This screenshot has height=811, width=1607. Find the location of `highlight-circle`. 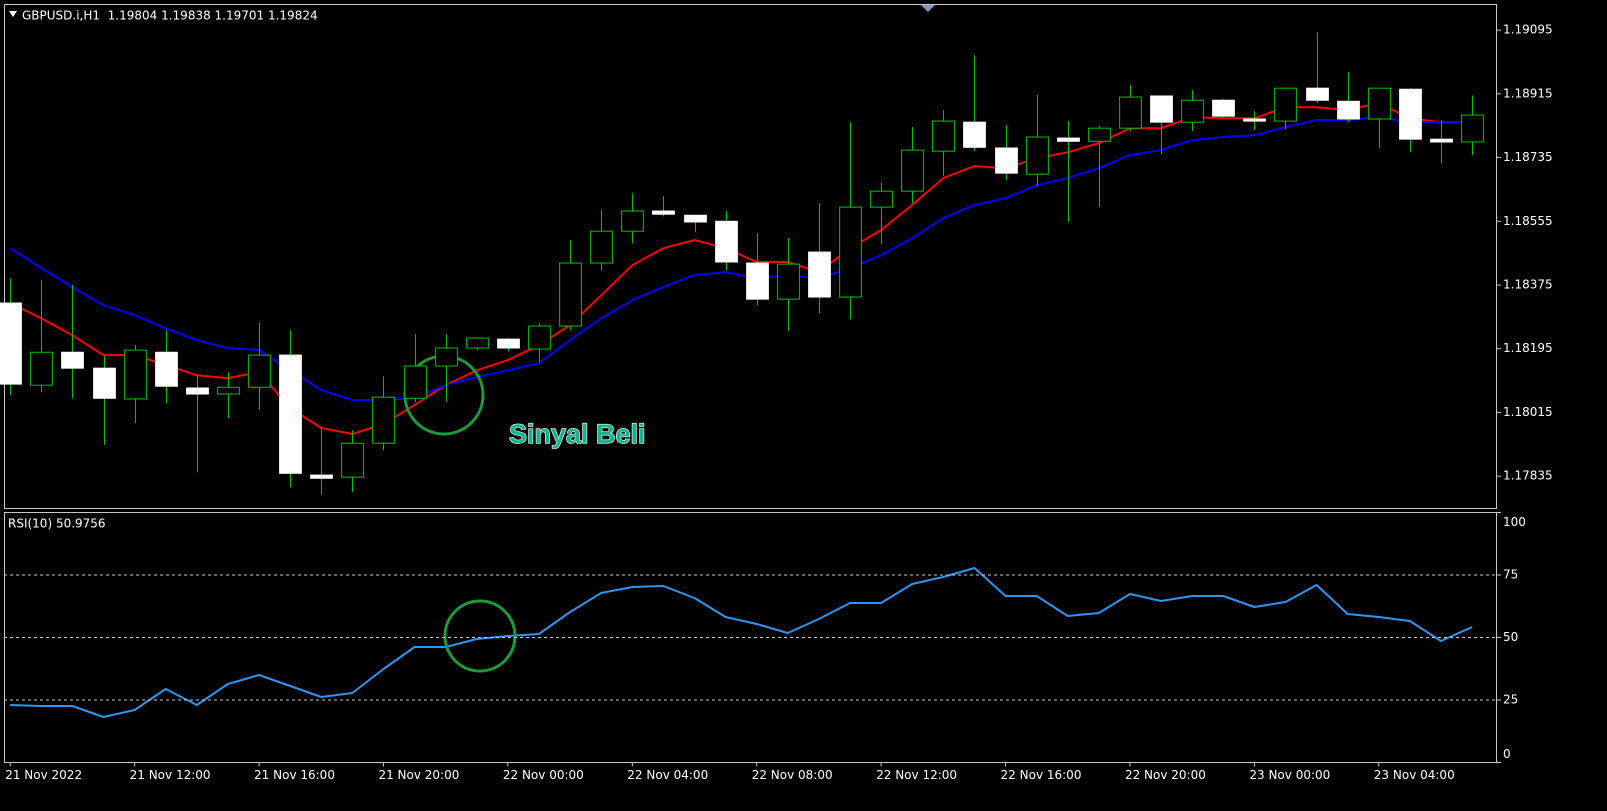

highlight-circle is located at coordinates (480, 636).